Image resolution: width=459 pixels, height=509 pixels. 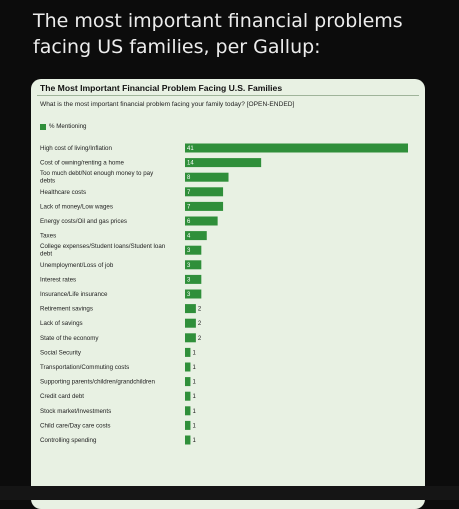 I want to click on category-label: Interest rates, so click(x=58, y=279).